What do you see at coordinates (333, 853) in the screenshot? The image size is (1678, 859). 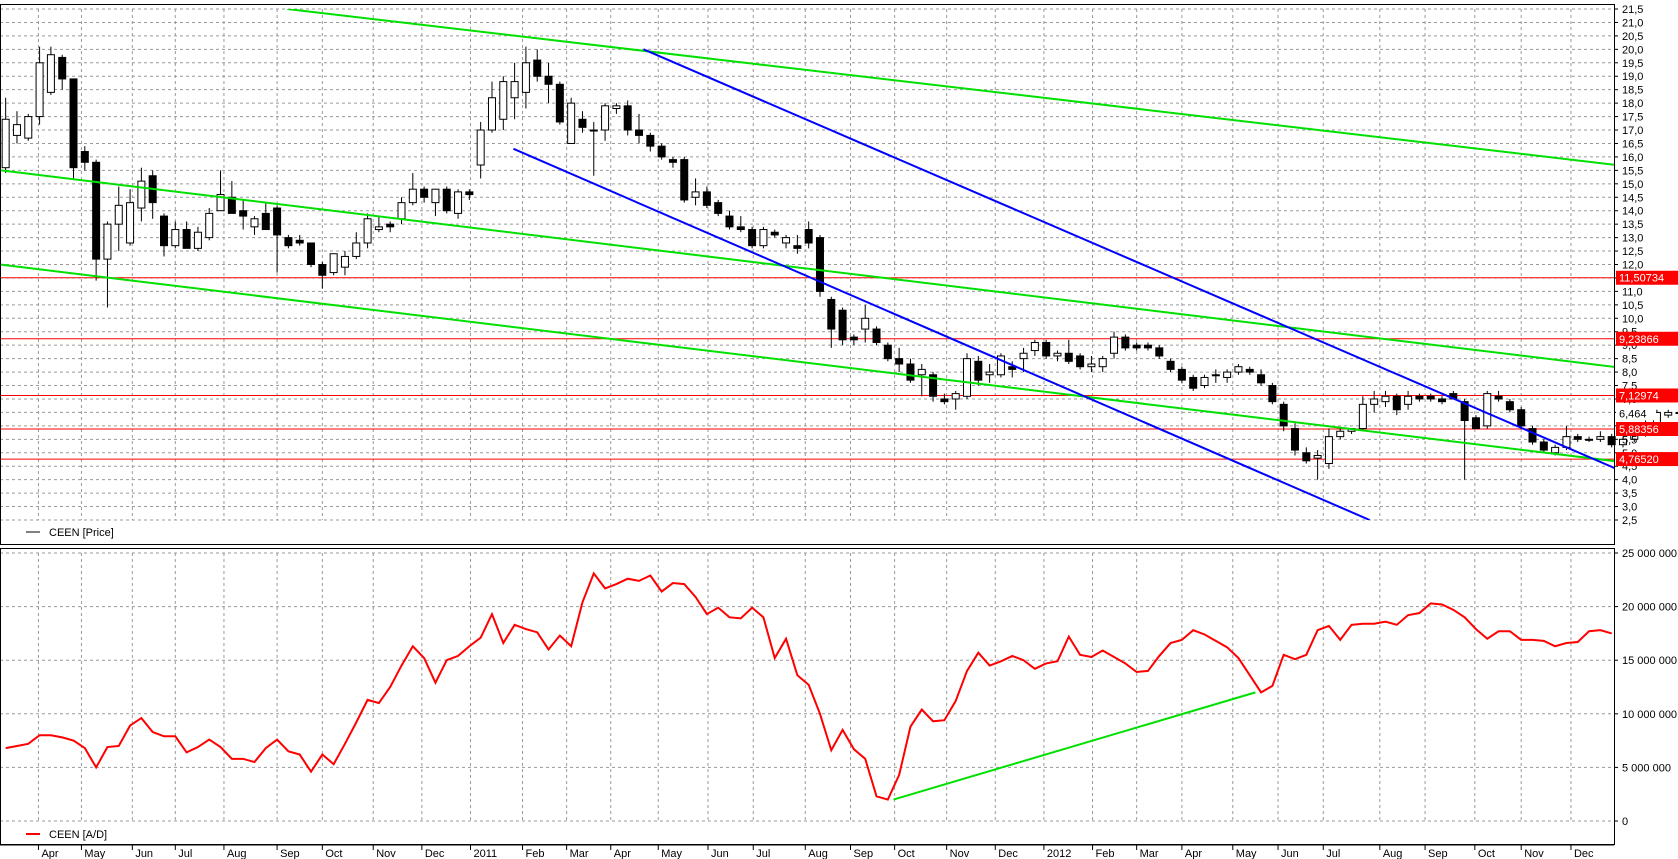 I see `x-tick-label: Oct` at bounding box center [333, 853].